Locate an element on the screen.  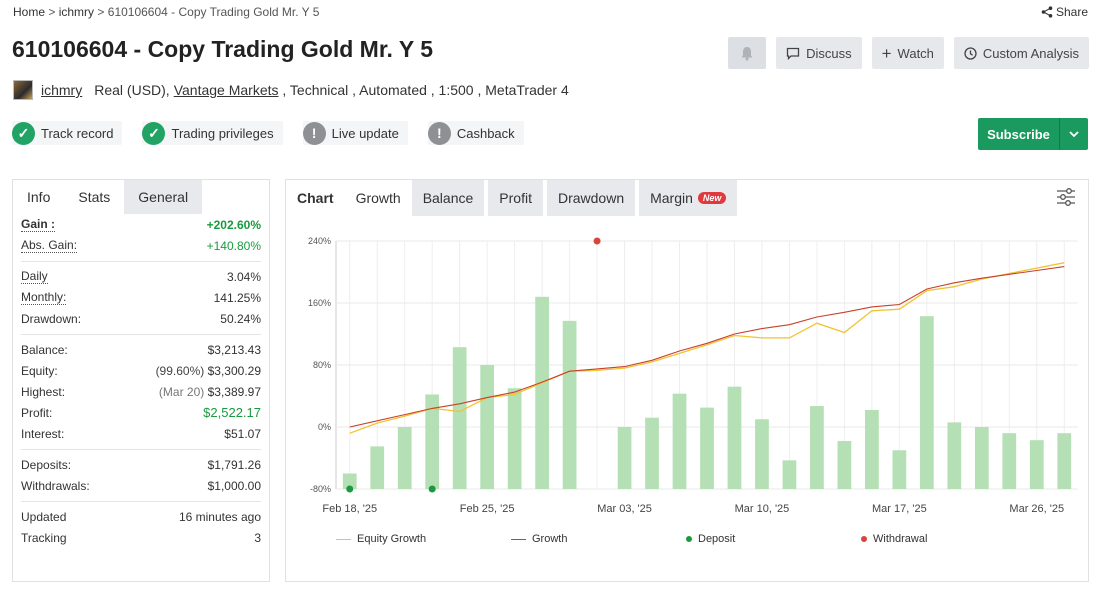
stat-label: Balance: is located at coordinates (44, 349).